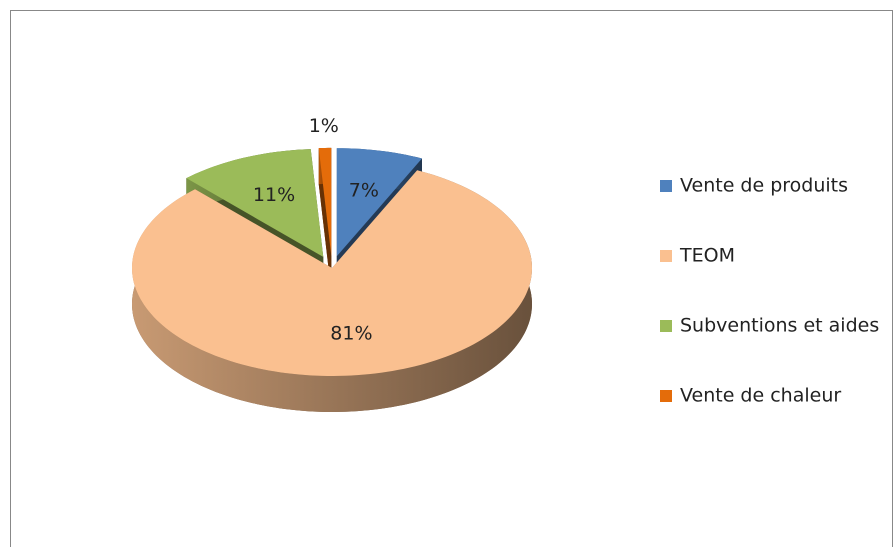 The image size is (896, 547). Describe the element at coordinates (364, 190) in the screenshot. I see `data-label: 7%` at that location.